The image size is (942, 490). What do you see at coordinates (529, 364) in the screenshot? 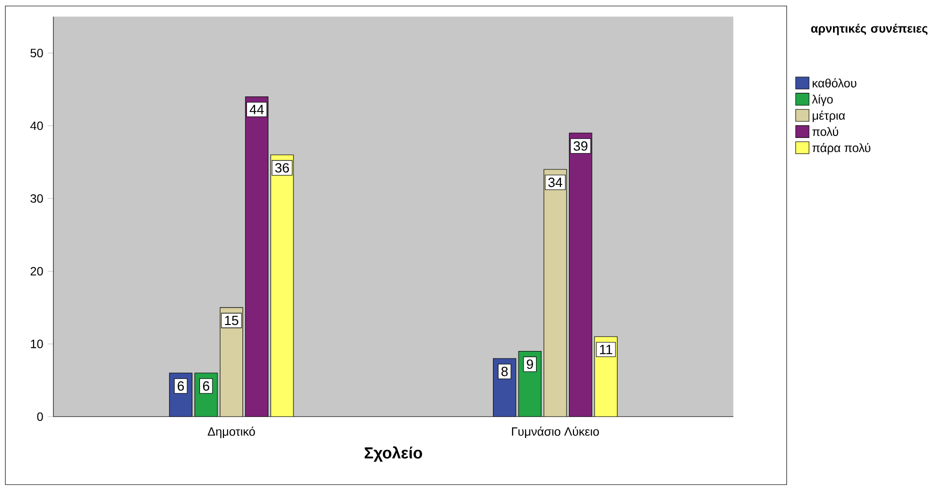
I see `data-label: 9` at bounding box center [529, 364].